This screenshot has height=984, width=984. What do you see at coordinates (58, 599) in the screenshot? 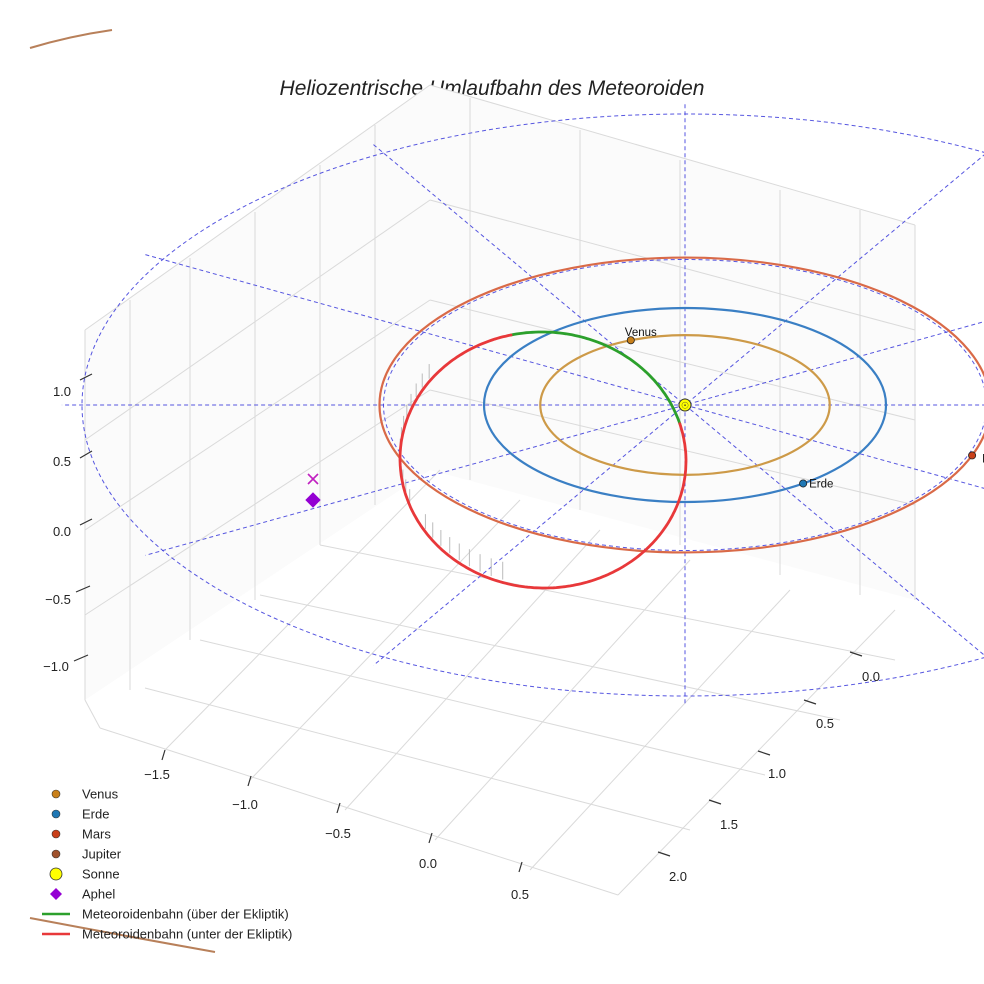
I see `z-tick-label: −0.5` at bounding box center [58, 599].